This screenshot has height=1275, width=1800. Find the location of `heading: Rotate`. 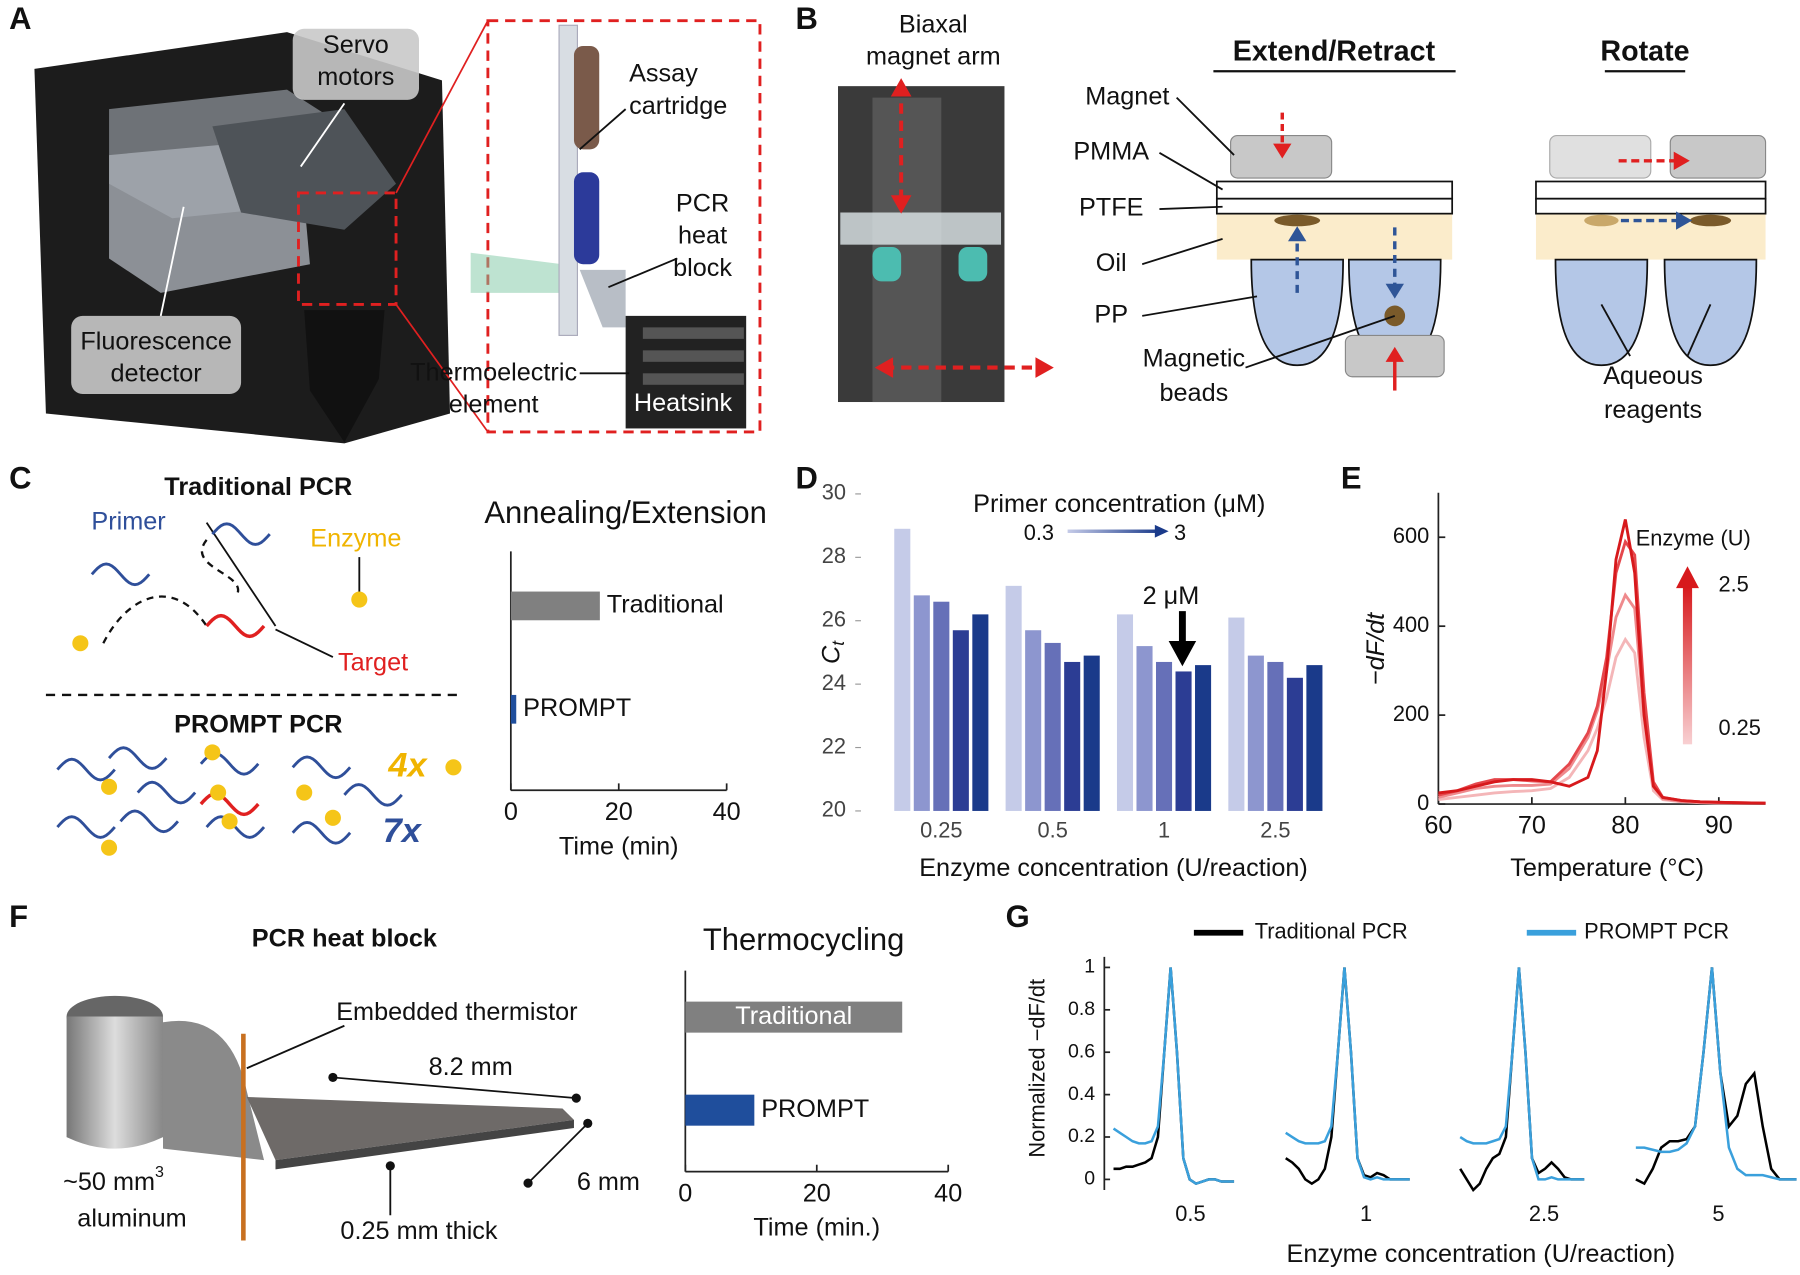

heading: Rotate is located at coordinates (1644, 51).